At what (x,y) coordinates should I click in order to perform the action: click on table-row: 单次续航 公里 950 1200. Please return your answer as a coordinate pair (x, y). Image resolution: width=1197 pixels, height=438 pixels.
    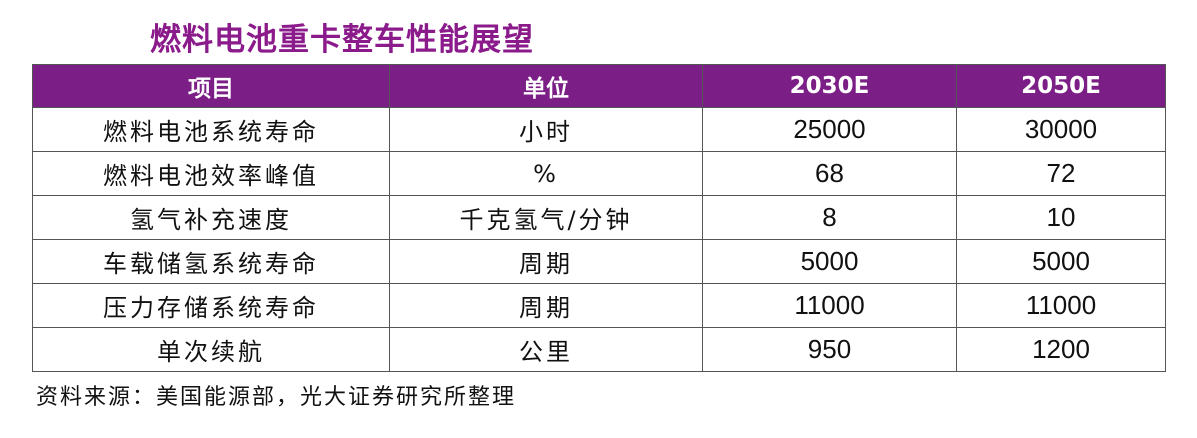
    Looking at the image, I should click on (599, 349).